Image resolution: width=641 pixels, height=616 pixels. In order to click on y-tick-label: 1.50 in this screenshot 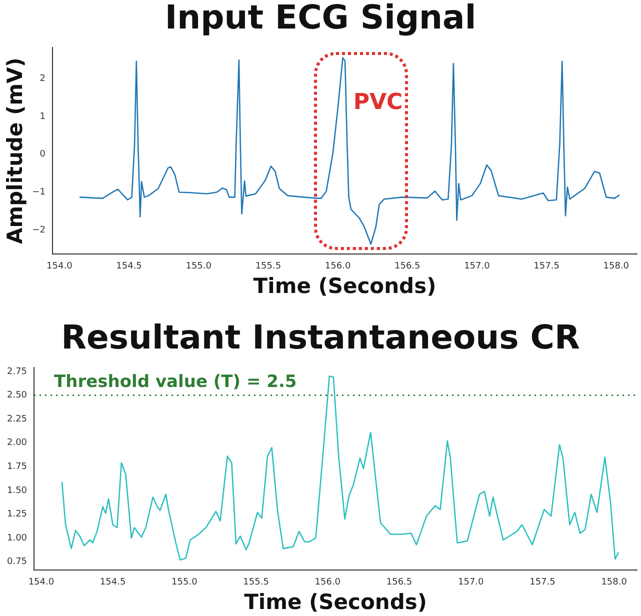, I will do `click(17, 491)`.